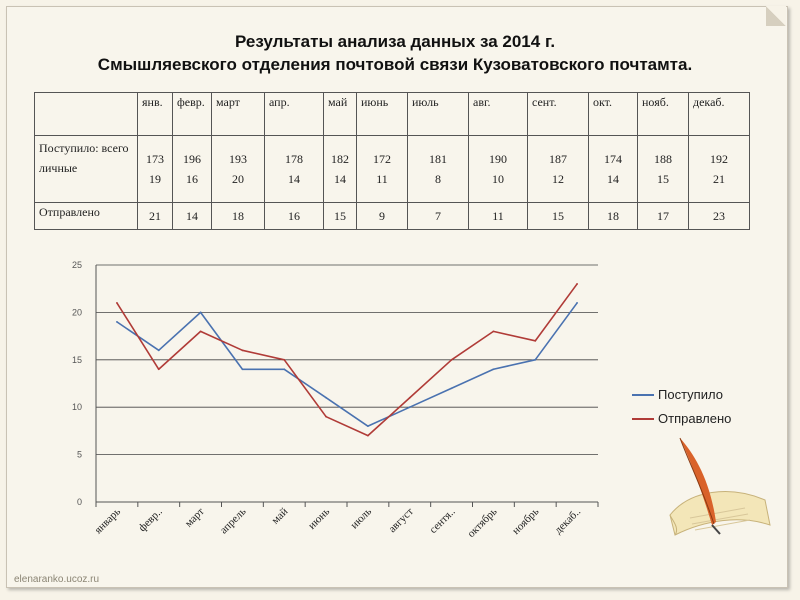 Image resolution: width=800 pixels, height=600 pixels. I want to click on table-cell: 11, so click(498, 216).